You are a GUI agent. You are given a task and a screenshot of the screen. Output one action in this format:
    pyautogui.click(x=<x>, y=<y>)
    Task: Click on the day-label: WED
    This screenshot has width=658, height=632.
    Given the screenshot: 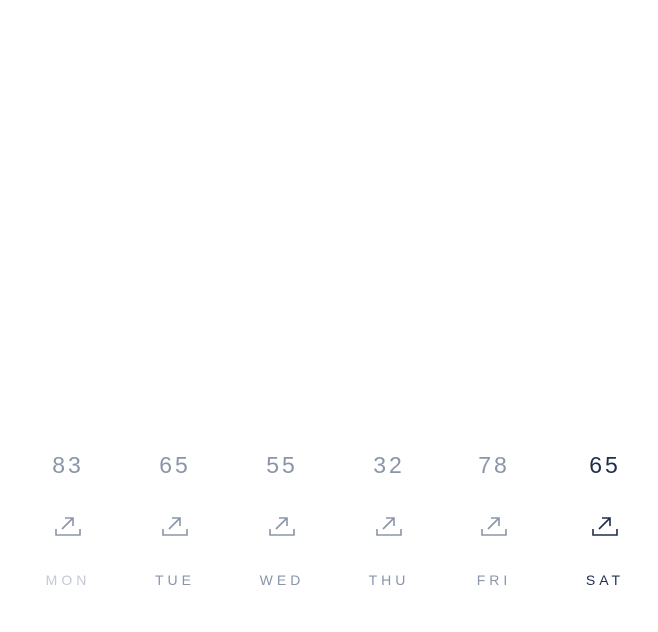 What is the action you would take?
    pyautogui.click(x=282, y=580)
    